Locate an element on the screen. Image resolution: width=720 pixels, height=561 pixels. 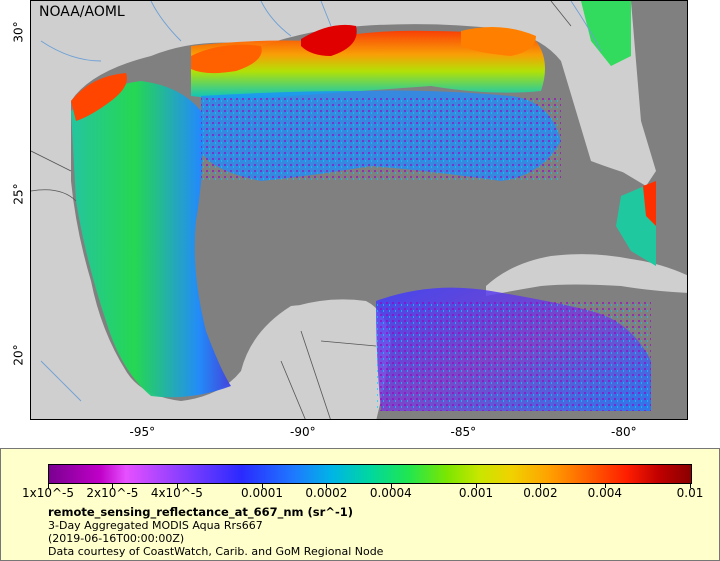
org-label: NOAA/AOML is located at coordinates (82, 12).